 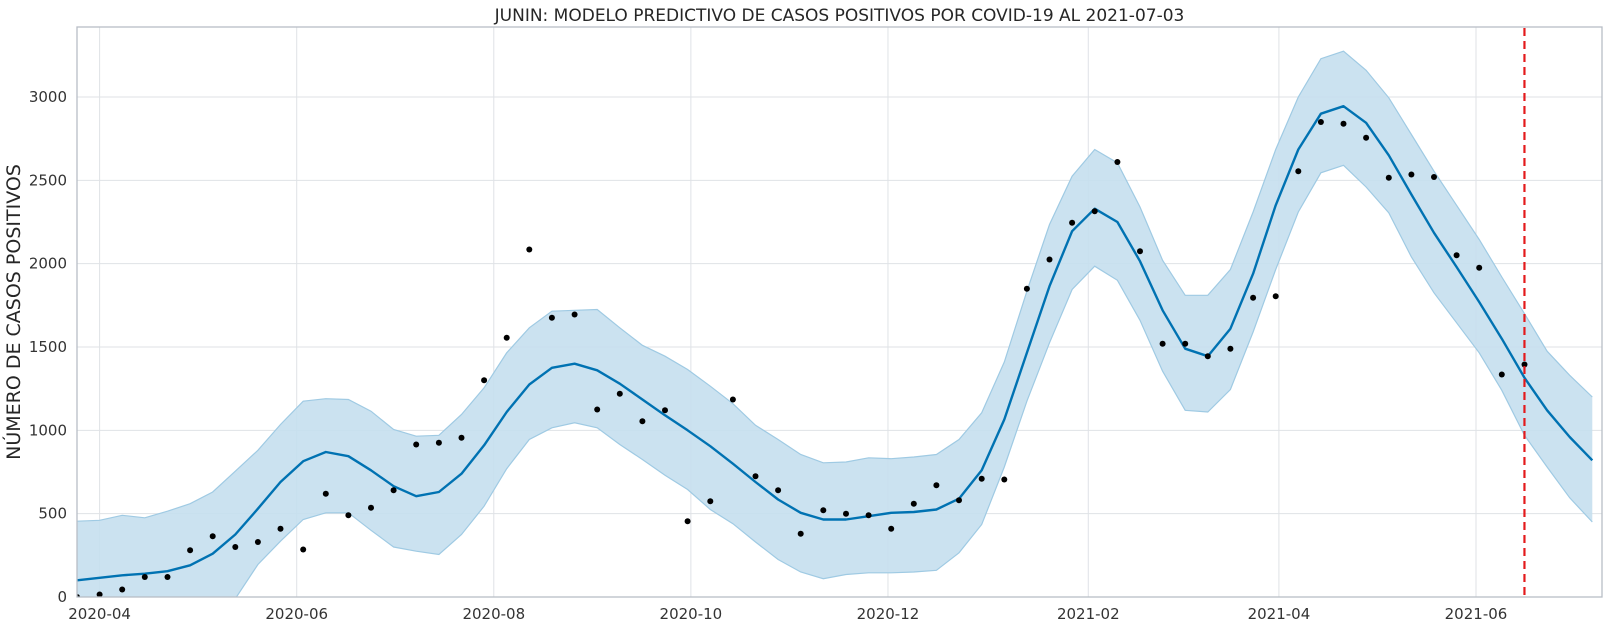 What do you see at coordinates (296, 614) in the screenshot?
I see `x-tick-label: 2020-06` at bounding box center [296, 614].